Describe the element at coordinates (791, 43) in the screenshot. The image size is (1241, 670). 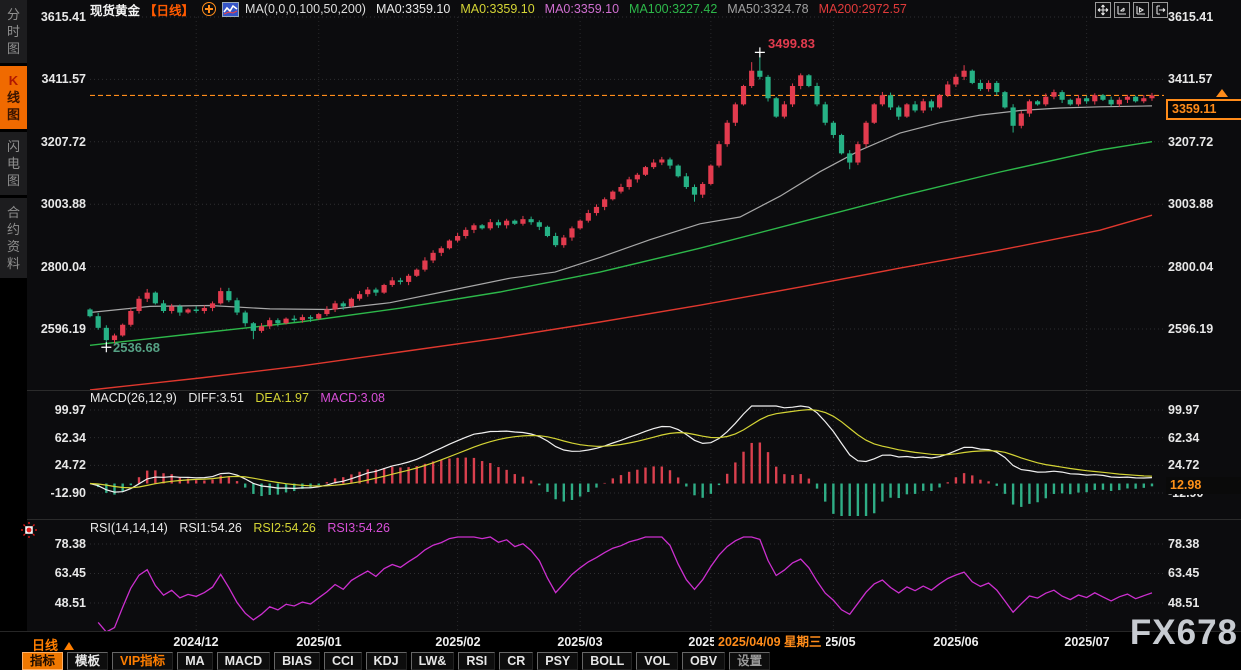
I see `high-price-annotation: 3499.83` at that location.